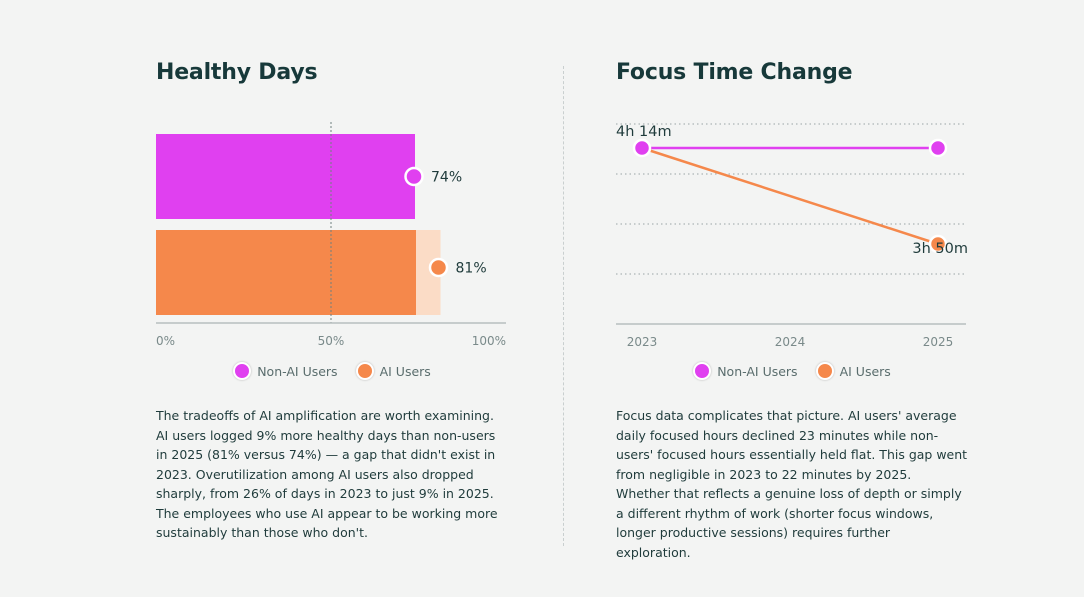  I want to click on healthy-days-chart: 74% 81% 0% 50% 100%, so click(331, 235).